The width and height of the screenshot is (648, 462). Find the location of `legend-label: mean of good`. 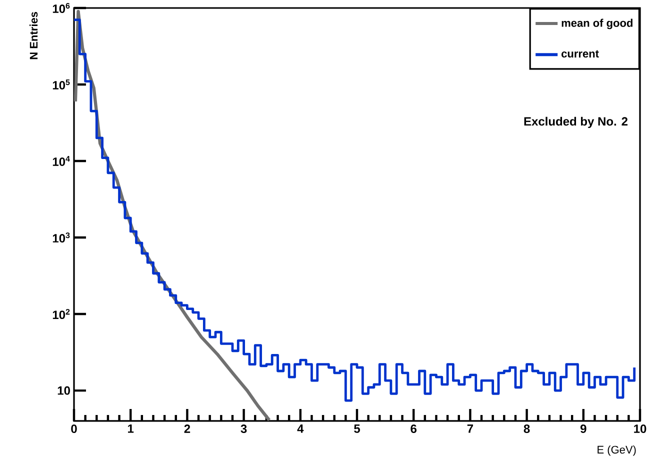

legend-label: mean of good is located at coordinates (597, 24).